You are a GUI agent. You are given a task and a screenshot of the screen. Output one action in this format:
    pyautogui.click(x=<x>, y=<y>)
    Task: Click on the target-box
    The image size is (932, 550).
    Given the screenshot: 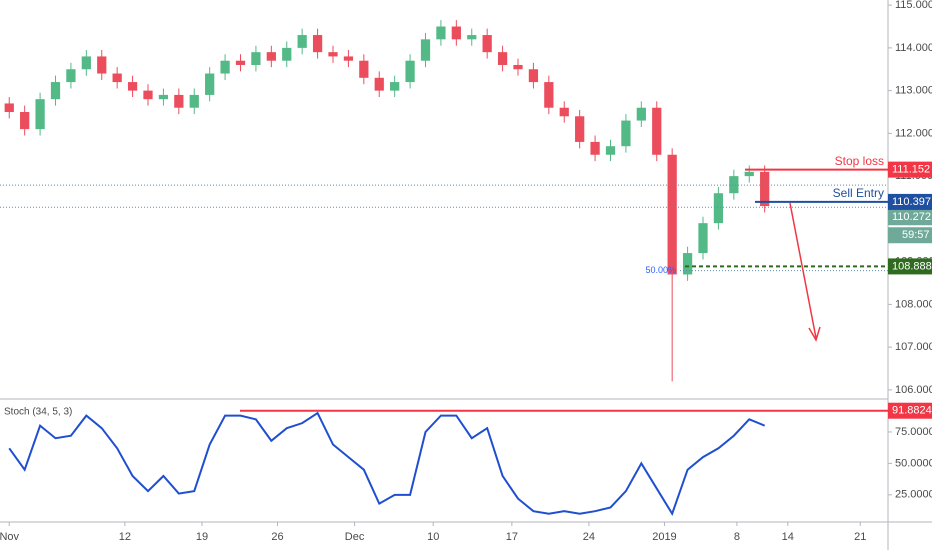 What is the action you would take?
    pyautogui.click(x=910, y=266)
    